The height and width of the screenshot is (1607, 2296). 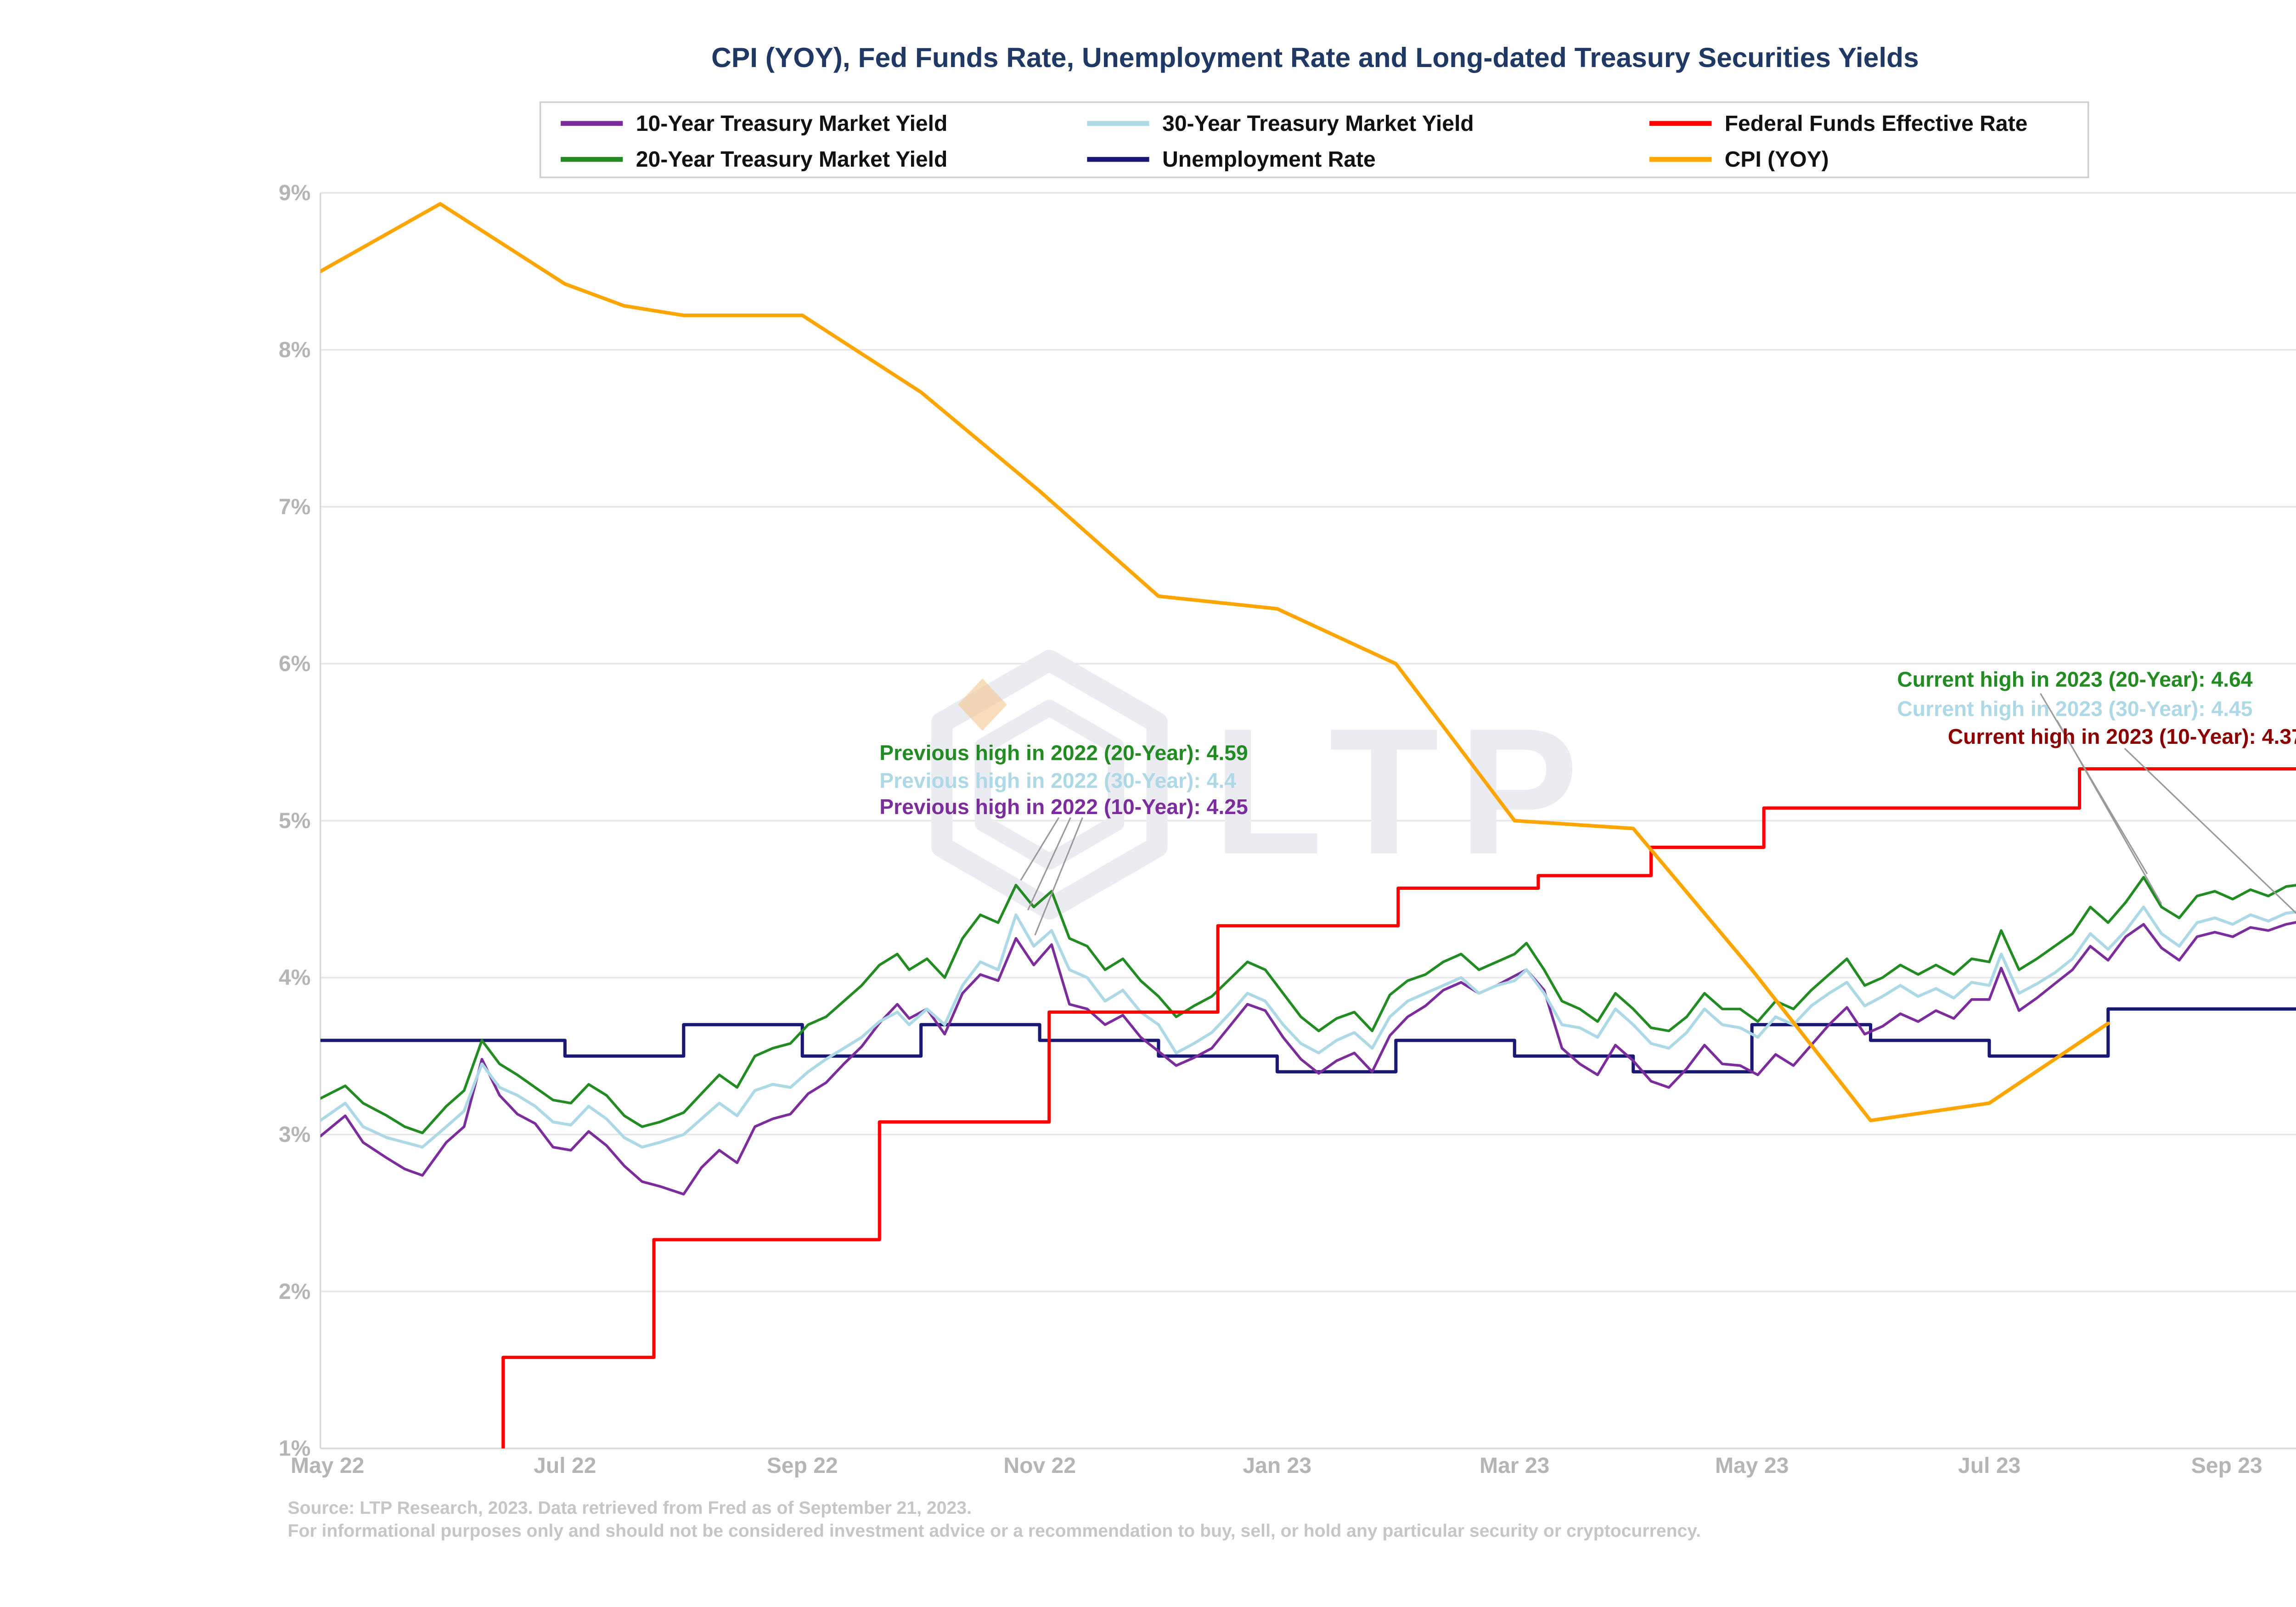 I want to click on y-axis-label-left: 6%, so click(x=294, y=663).